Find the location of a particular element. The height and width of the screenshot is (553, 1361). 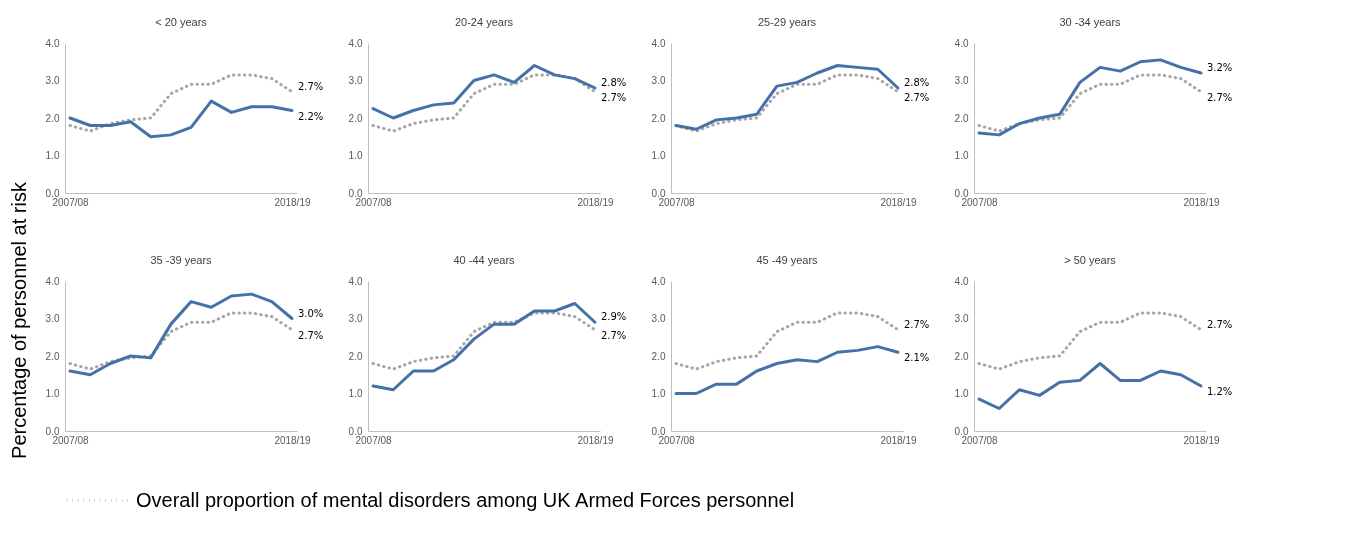

data-label: 1.2% is located at coordinates (1219, 391).